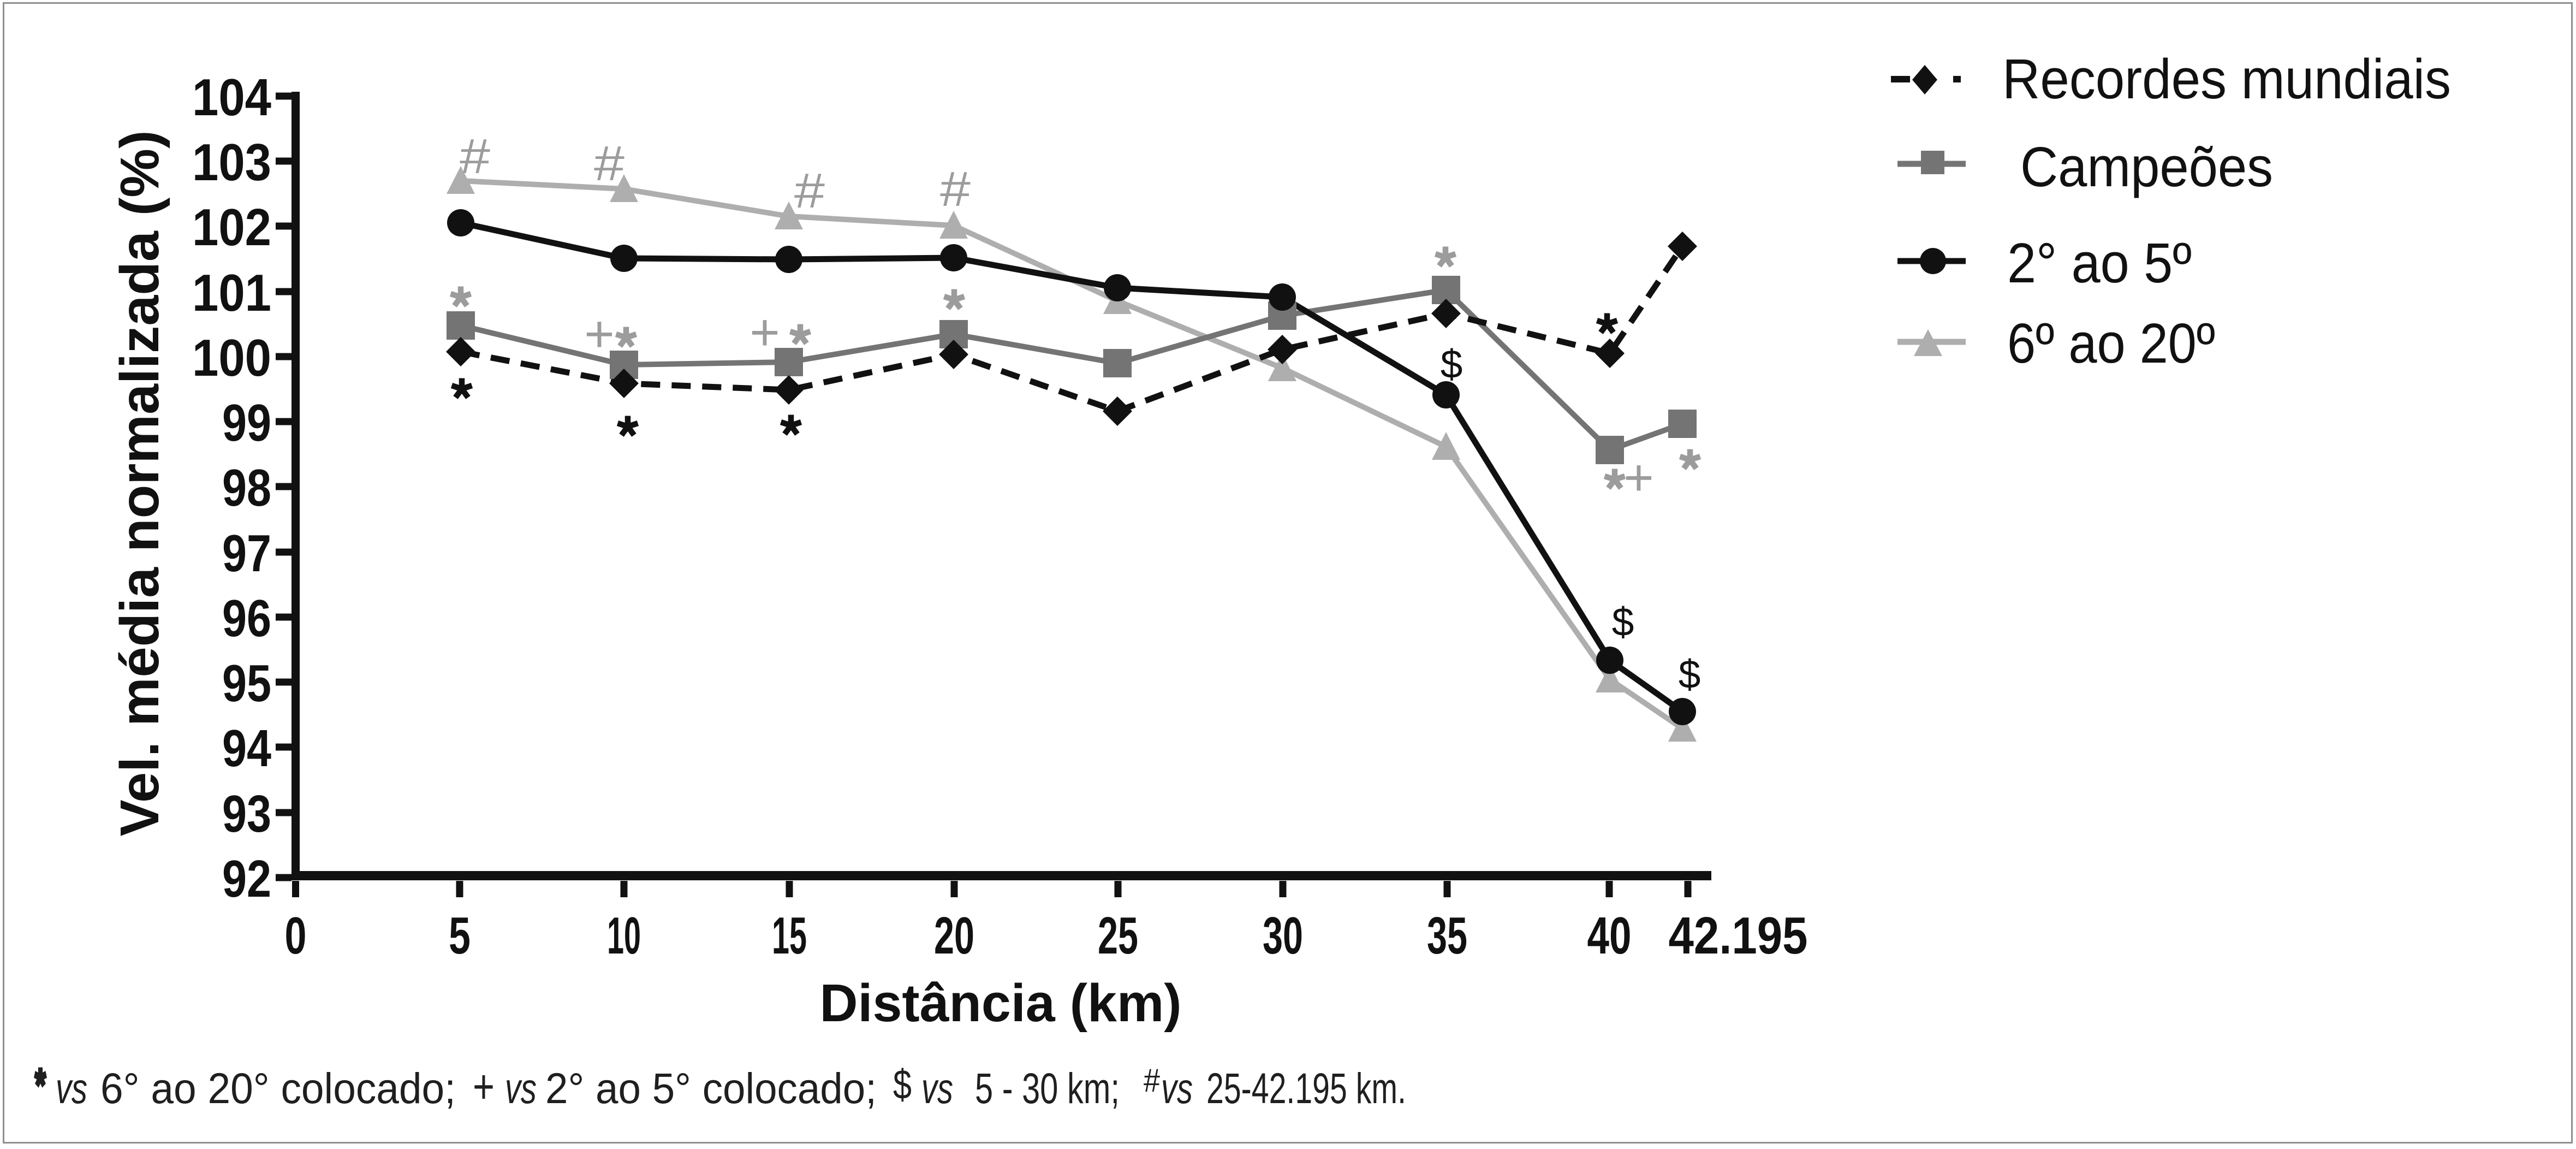 This screenshot has height=1149, width=2576. What do you see at coordinates (1000, 1003) in the screenshot?
I see `svg-text: Distância (km)` at bounding box center [1000, 1003].